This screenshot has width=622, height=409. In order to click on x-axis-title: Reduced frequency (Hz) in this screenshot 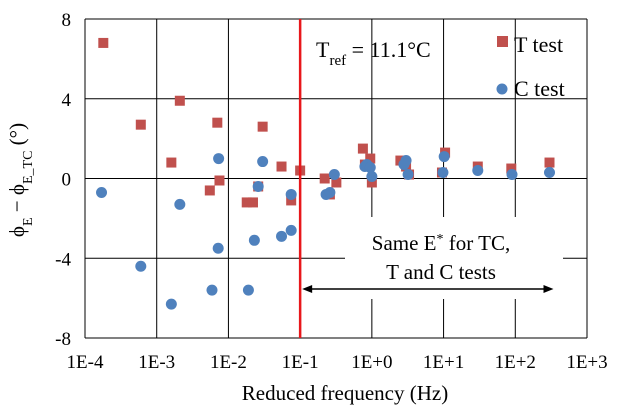, I will do `click(345, 393)`.